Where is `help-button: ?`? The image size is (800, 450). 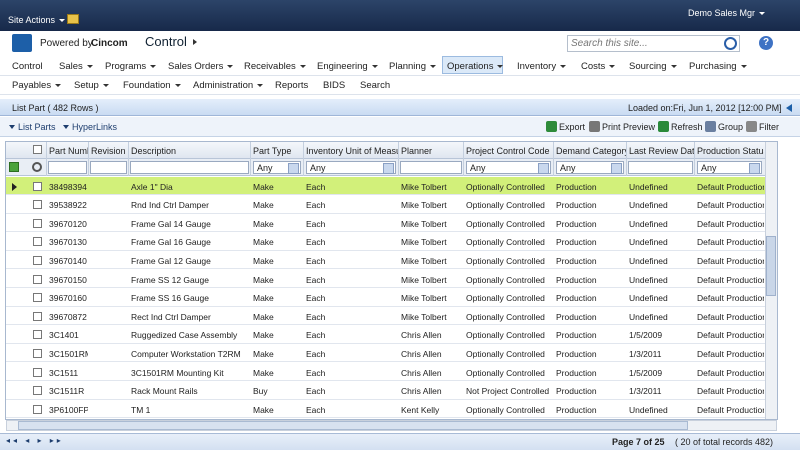 help-button: ? is located at coordinates (766, 43).